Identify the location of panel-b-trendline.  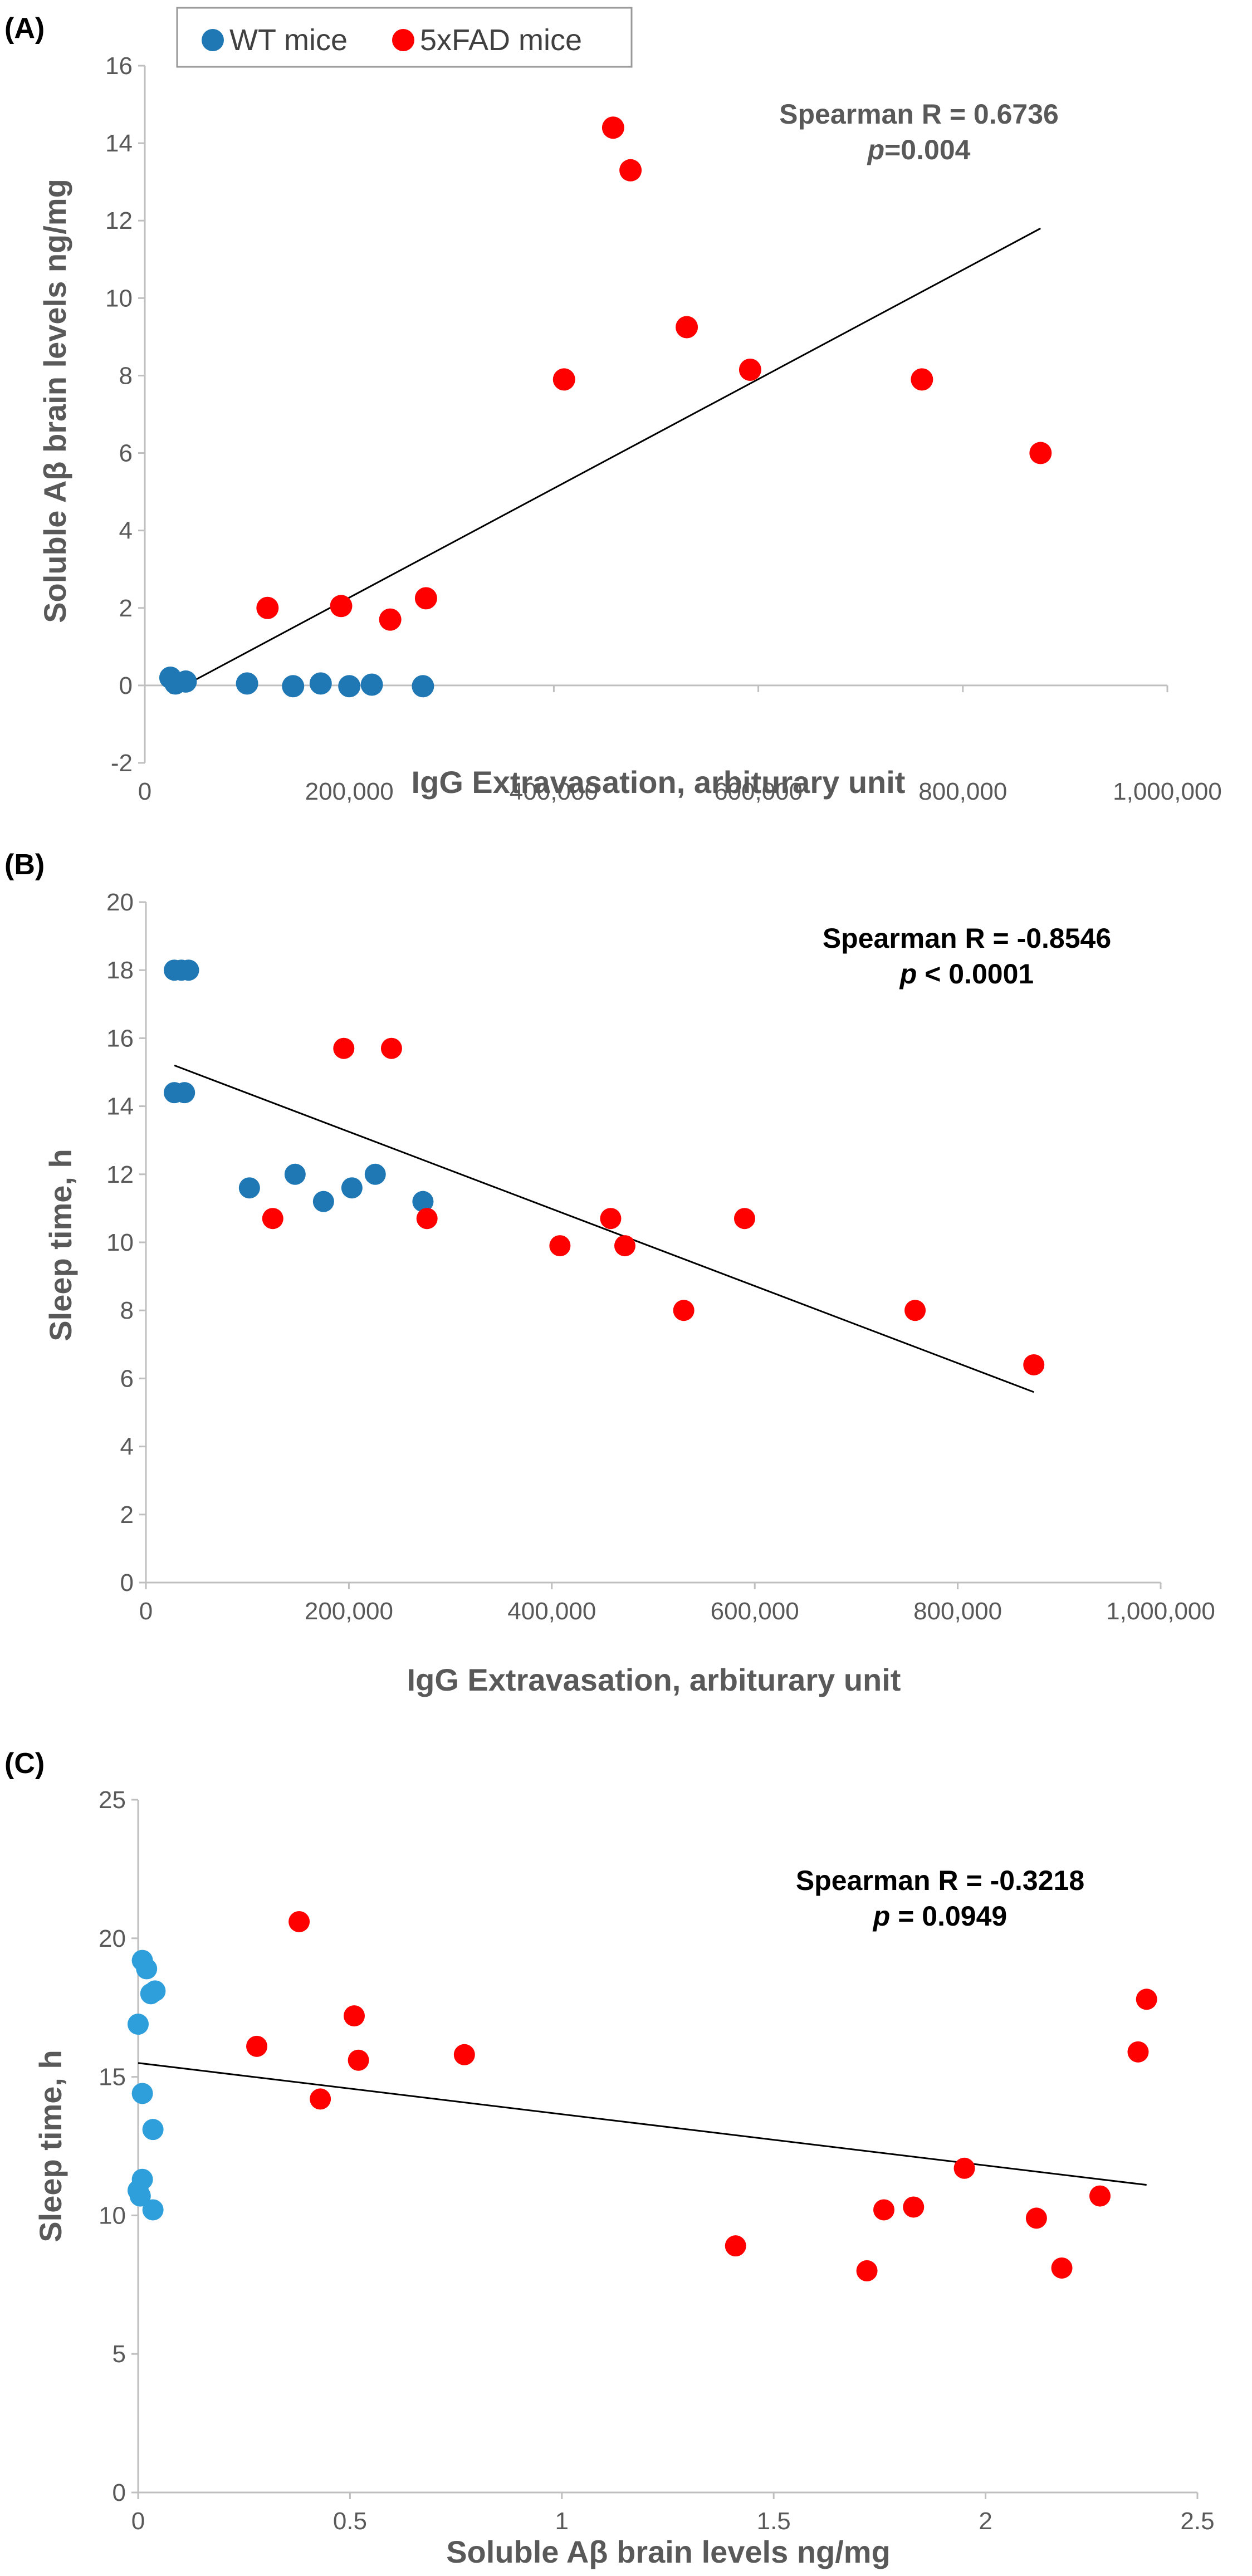
(604, 1228).